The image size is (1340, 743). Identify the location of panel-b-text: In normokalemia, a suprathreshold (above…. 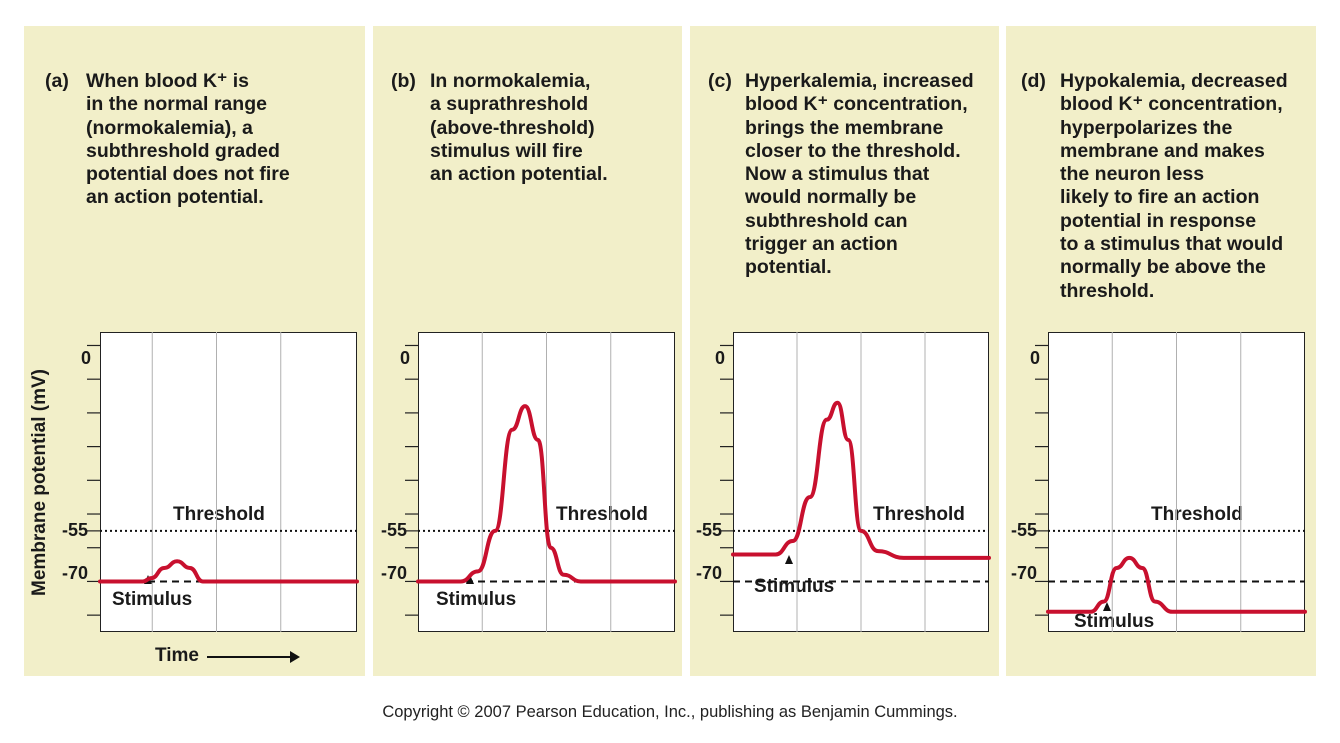
(519, 128).